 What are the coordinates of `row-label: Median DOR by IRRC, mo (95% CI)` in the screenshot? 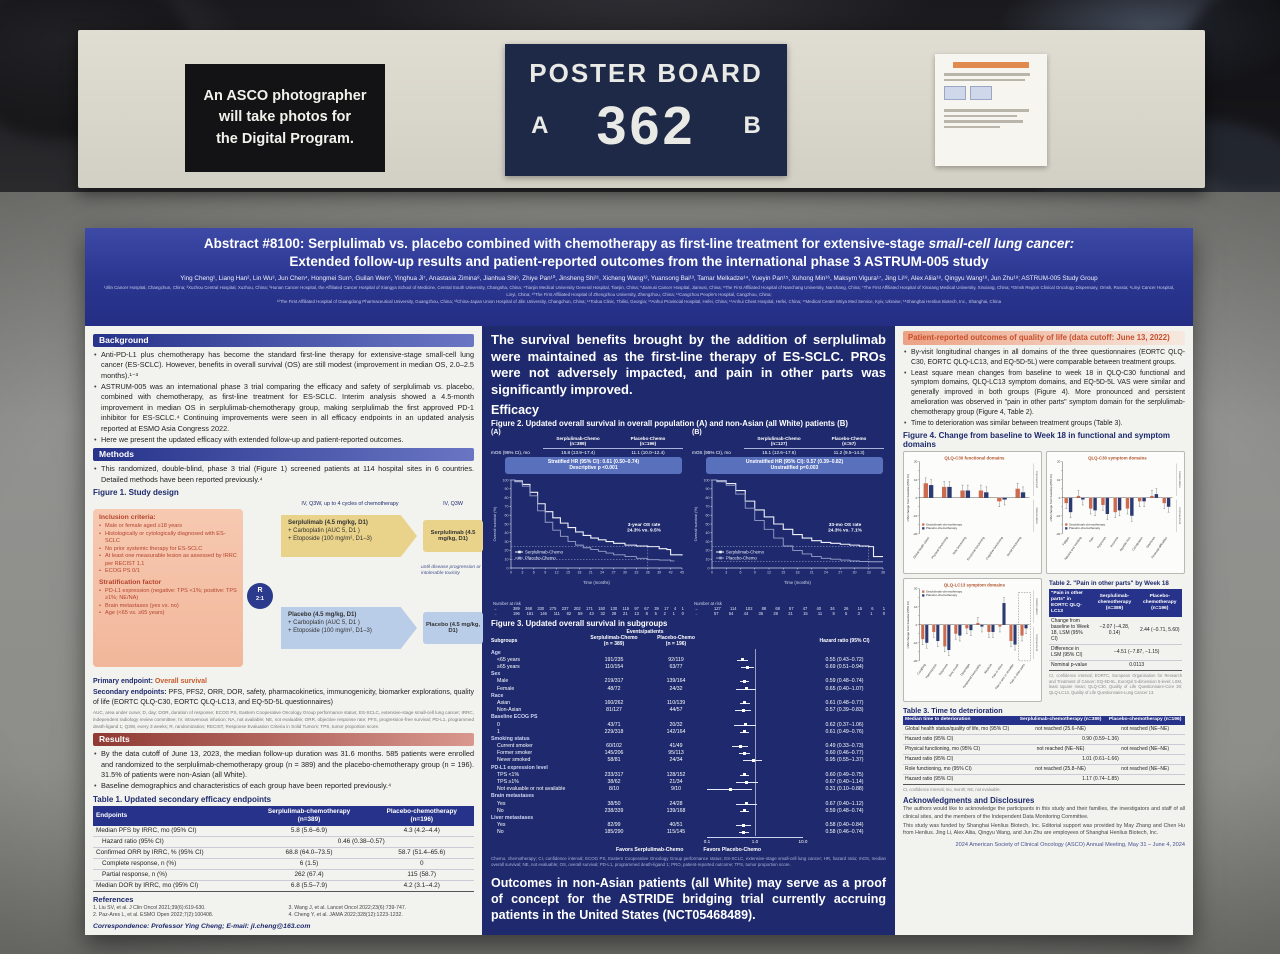 It's located at (171, 886).